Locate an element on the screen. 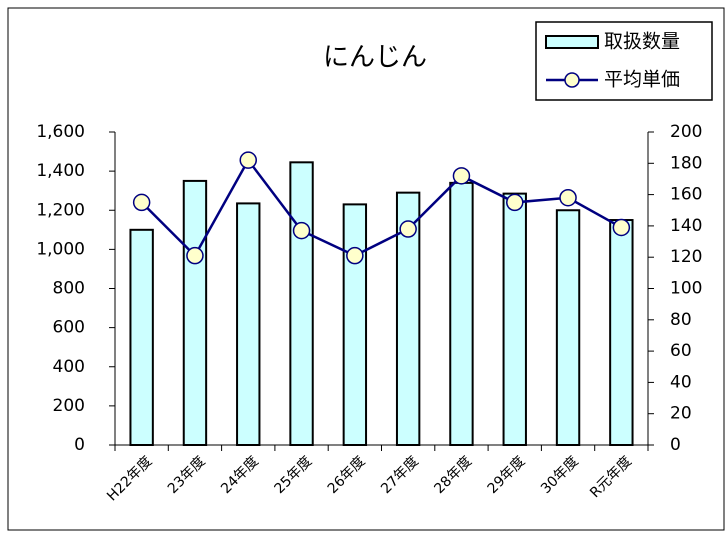 The width and height of the screenshot is (728, 534). y-tick-label: 1,200 is located at coordinates (60, 210).